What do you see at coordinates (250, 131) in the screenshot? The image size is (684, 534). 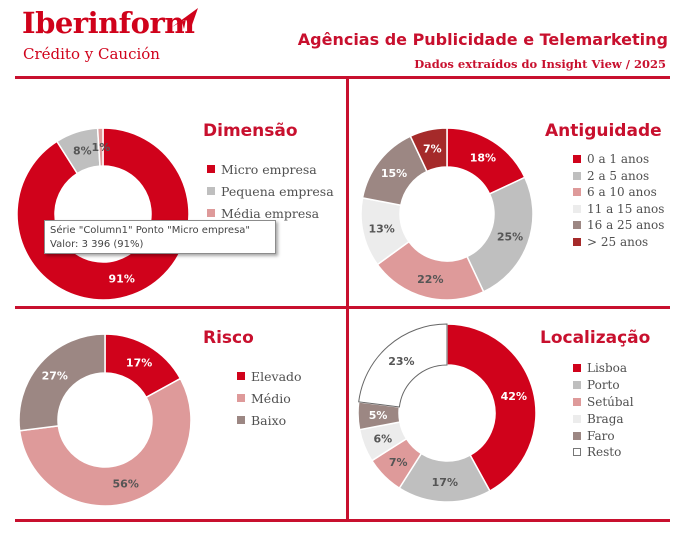 I see `chart-title-dimensao: Dimensão` at bounding box center [250, 131].